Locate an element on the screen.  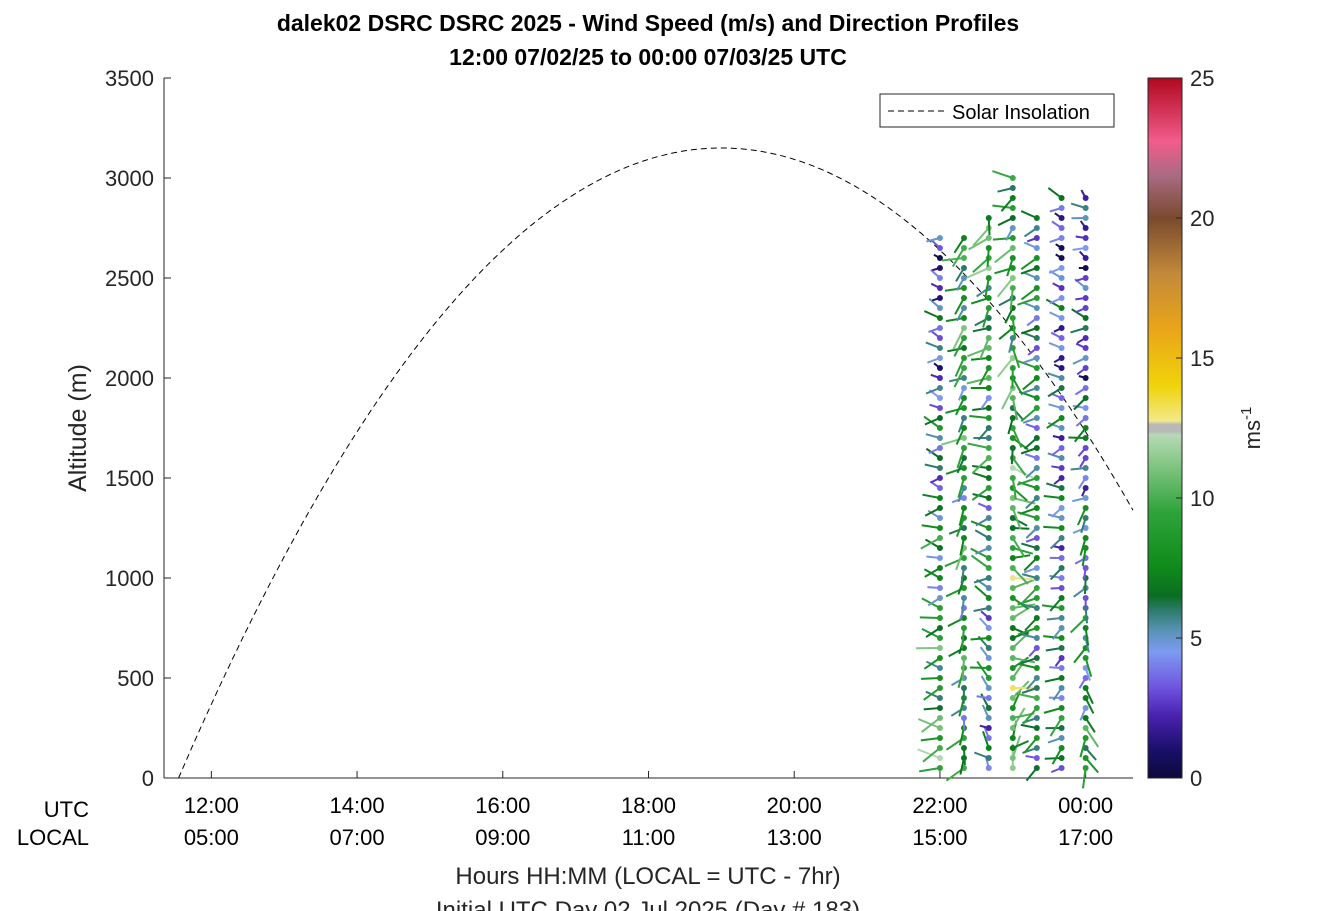
legend-label: Solar Insolation is located at coordinates (1021, 113).